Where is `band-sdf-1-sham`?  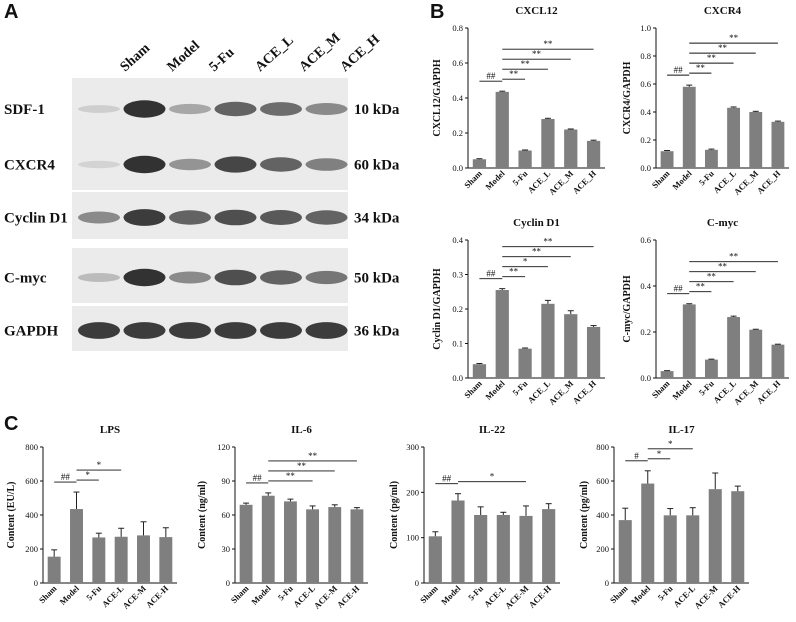 band-sdf-1-sham is located at coordinates (99, 109).